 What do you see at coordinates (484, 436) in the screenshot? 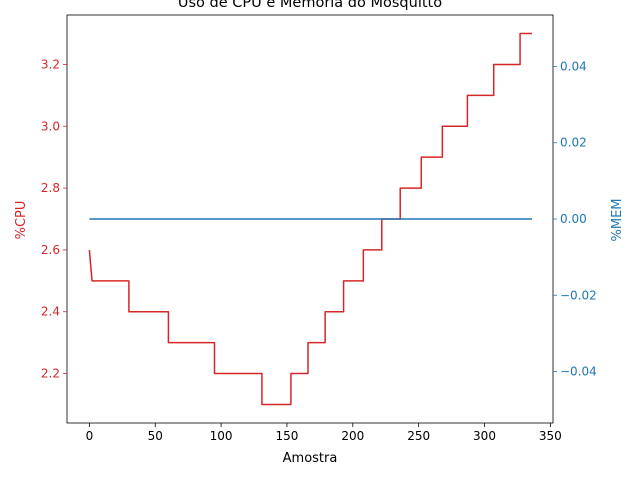
I see `x-tick-label: 300` at bounding box center [484, 436].